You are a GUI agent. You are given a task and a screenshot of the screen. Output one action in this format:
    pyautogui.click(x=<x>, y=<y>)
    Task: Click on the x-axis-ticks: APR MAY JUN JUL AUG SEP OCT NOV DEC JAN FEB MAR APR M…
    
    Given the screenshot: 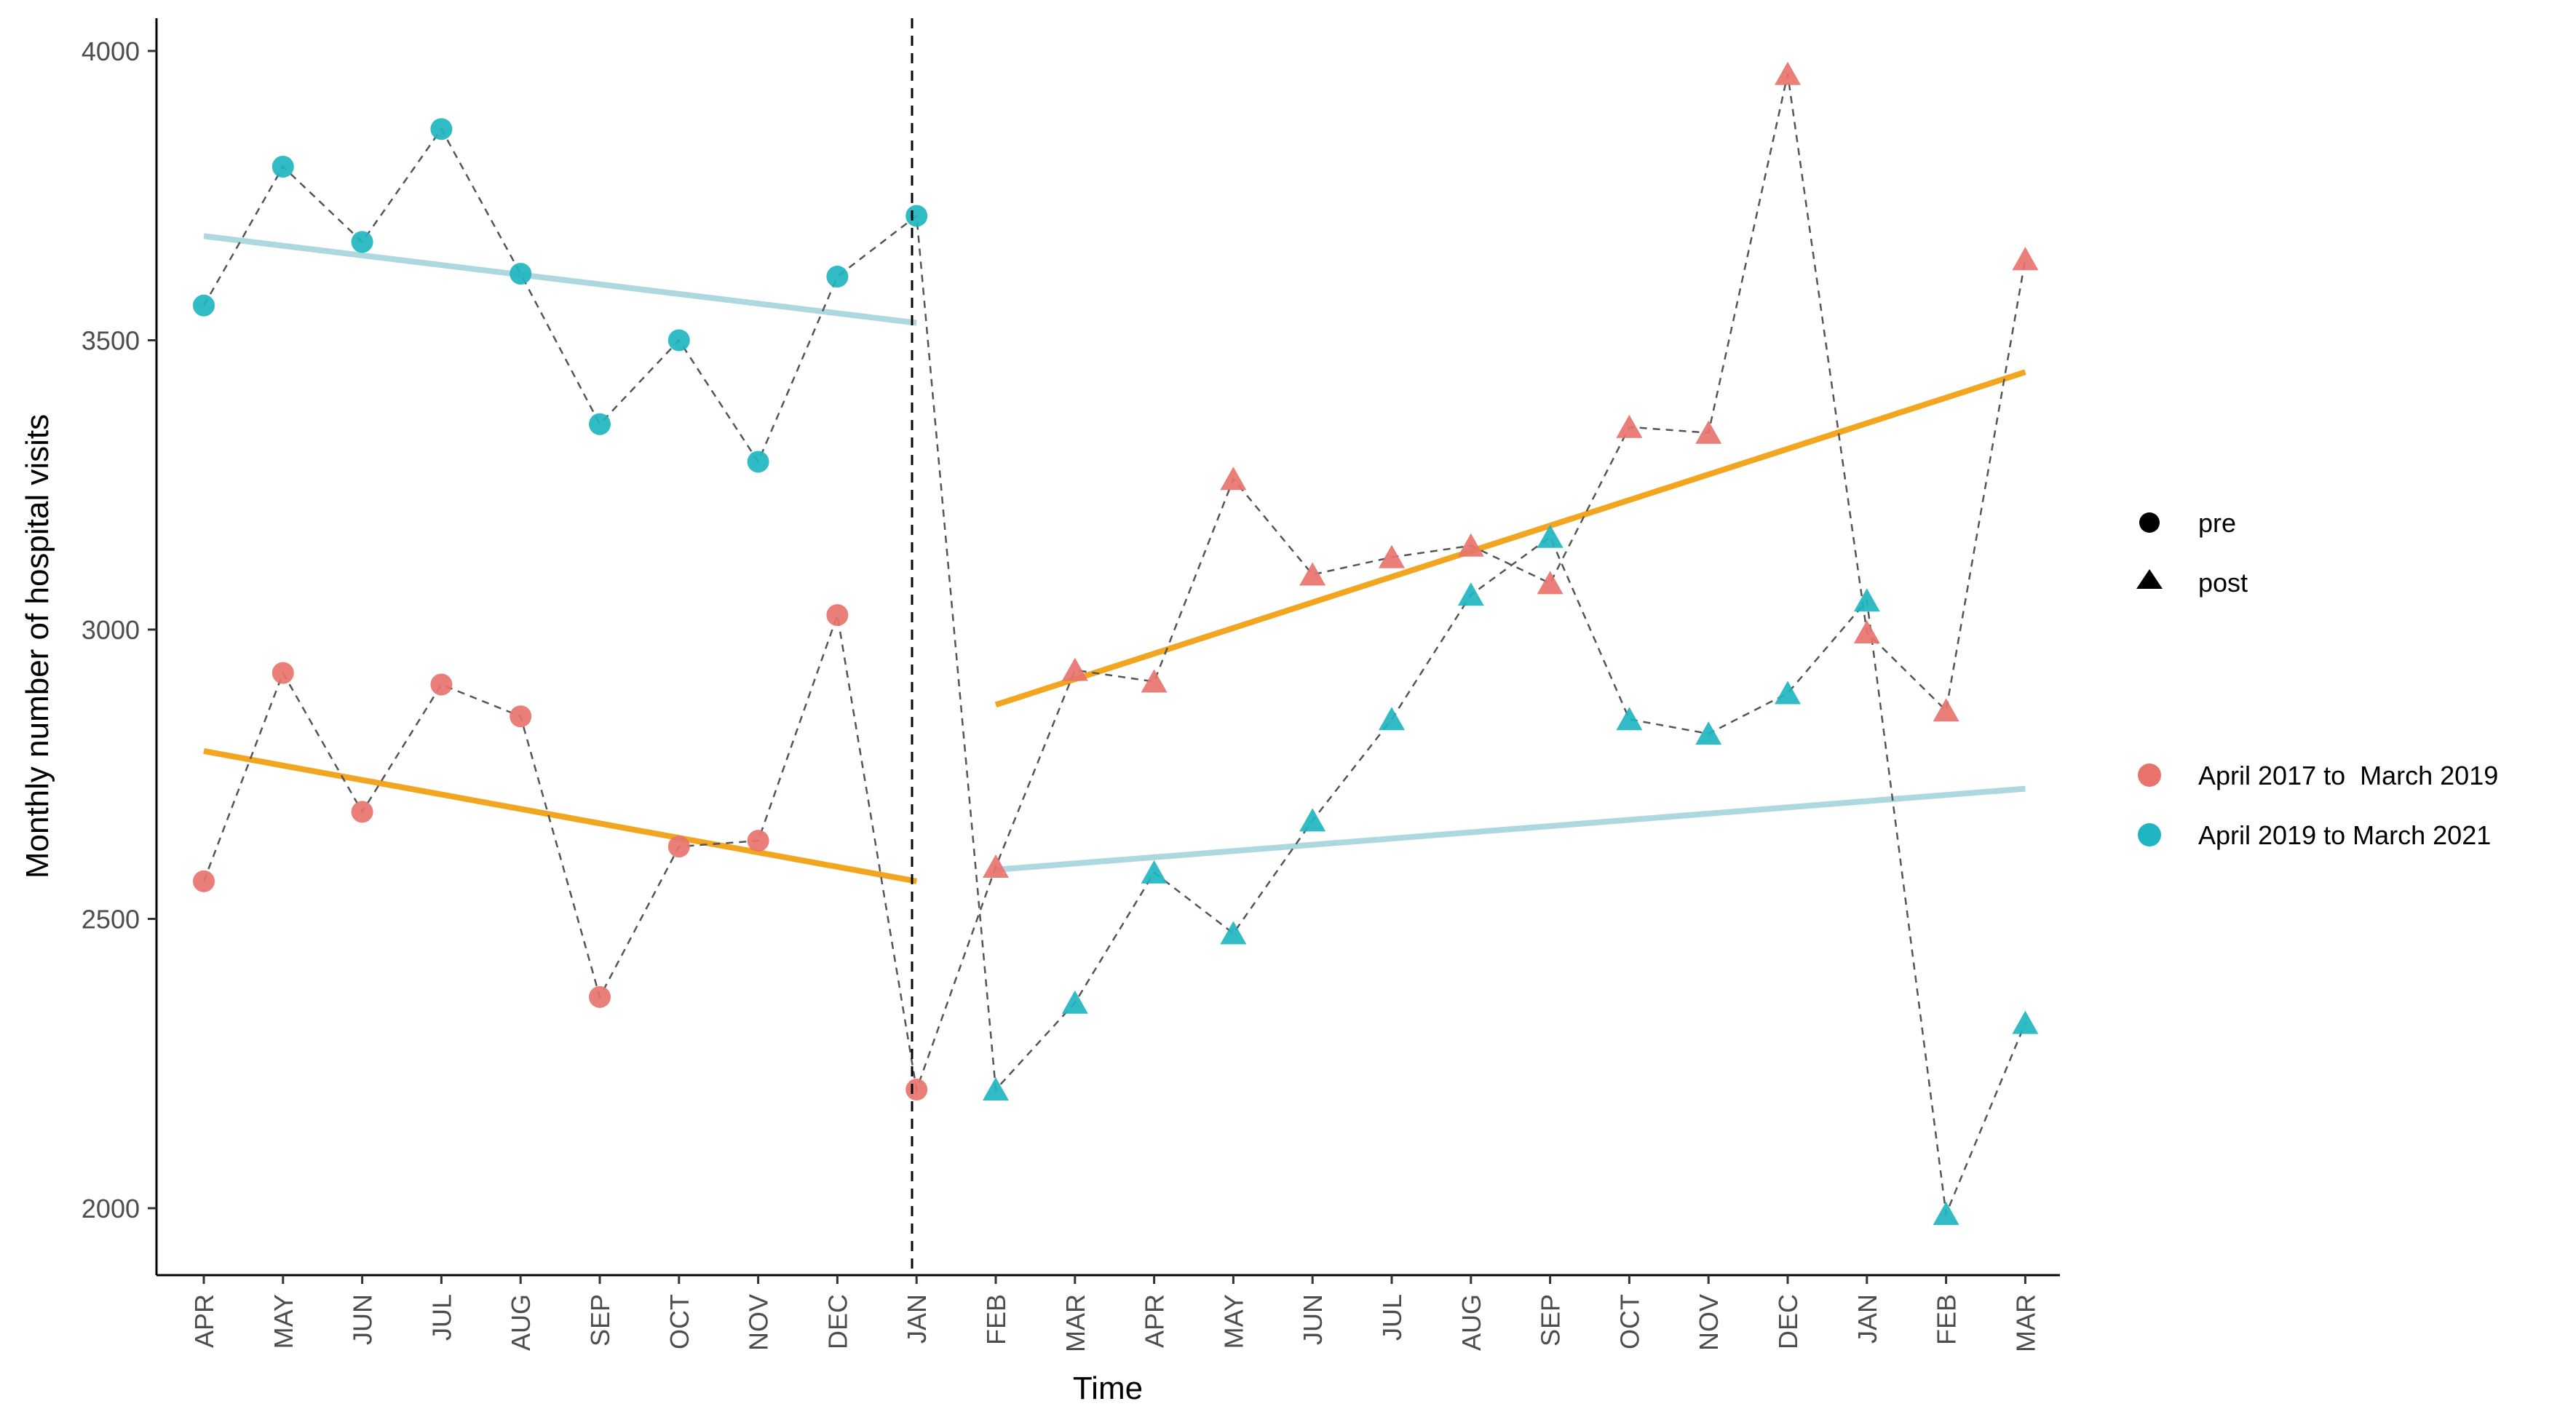 What is the action you would take?
    pyautogui.click(x=1114, y=1313)
    